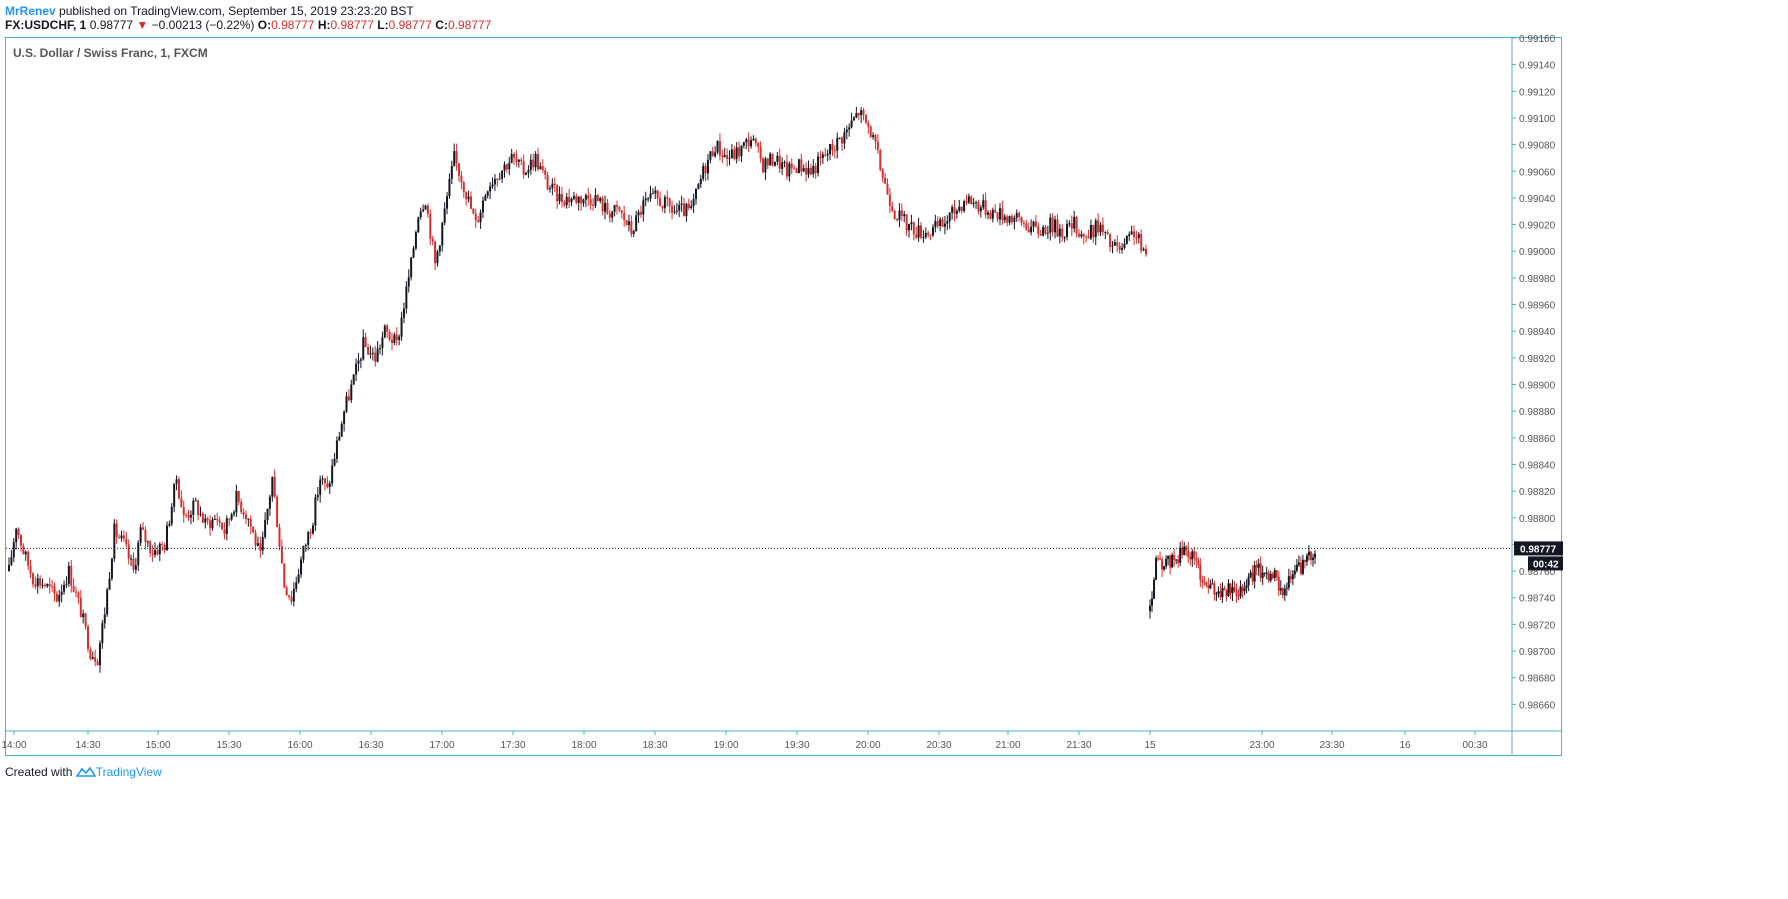 This screenshot has width=1788, height=899. I want to click on tradingview-link: TradingView, so click(128, 772).